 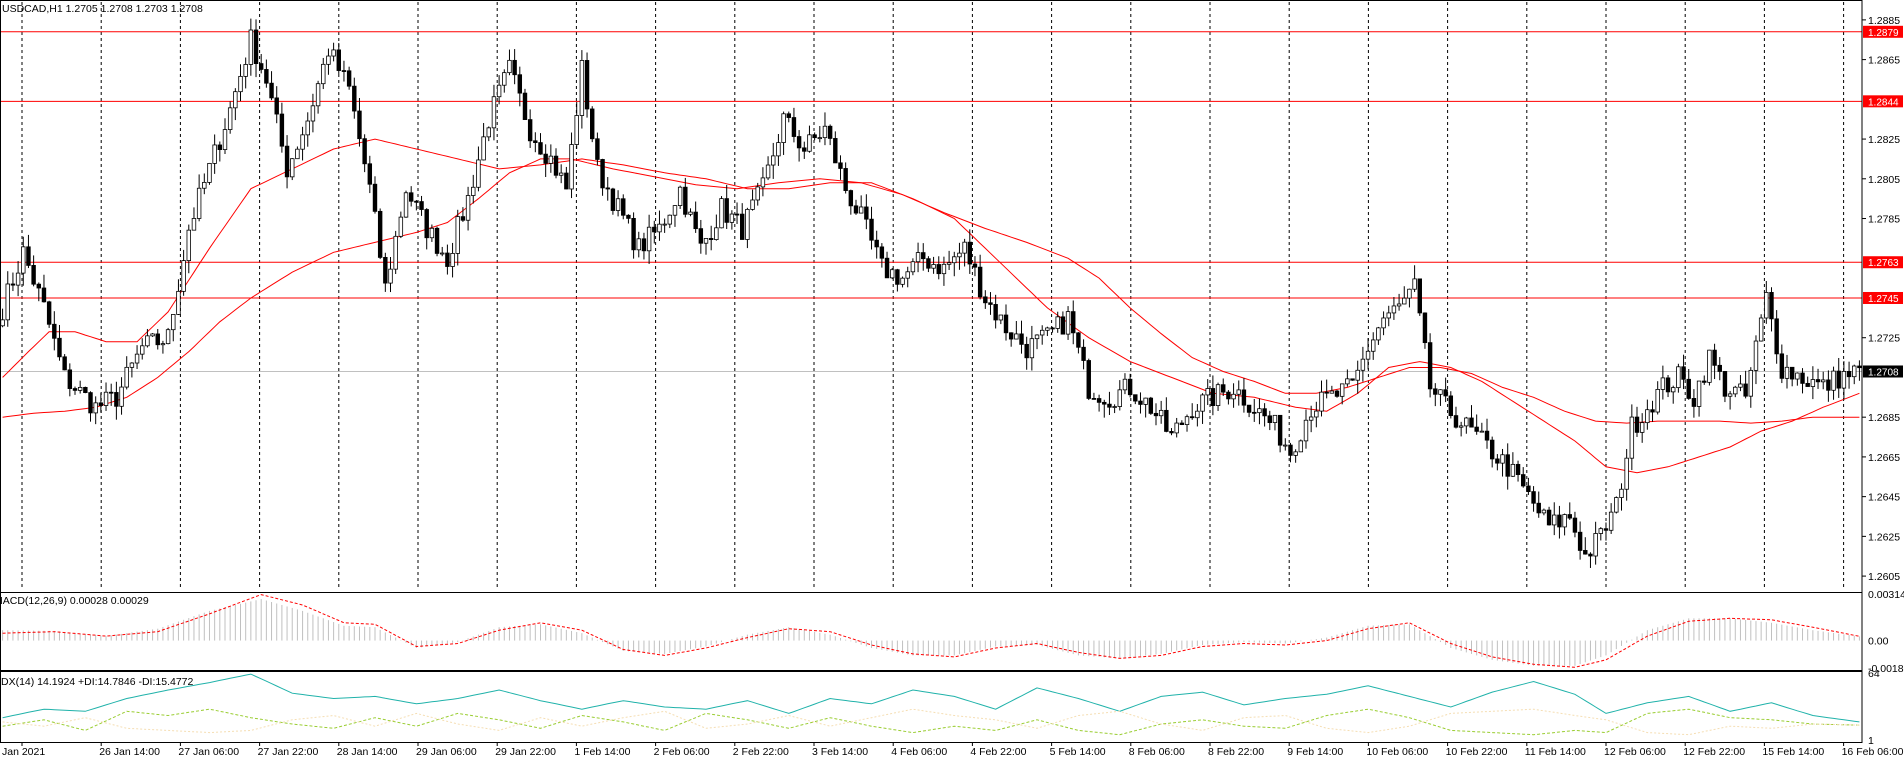 What do you see at coordinates (129, 752) in the screenshot?
I see `x-tick-label: 26 Jan 14:00` at bounding box center [129, 752].